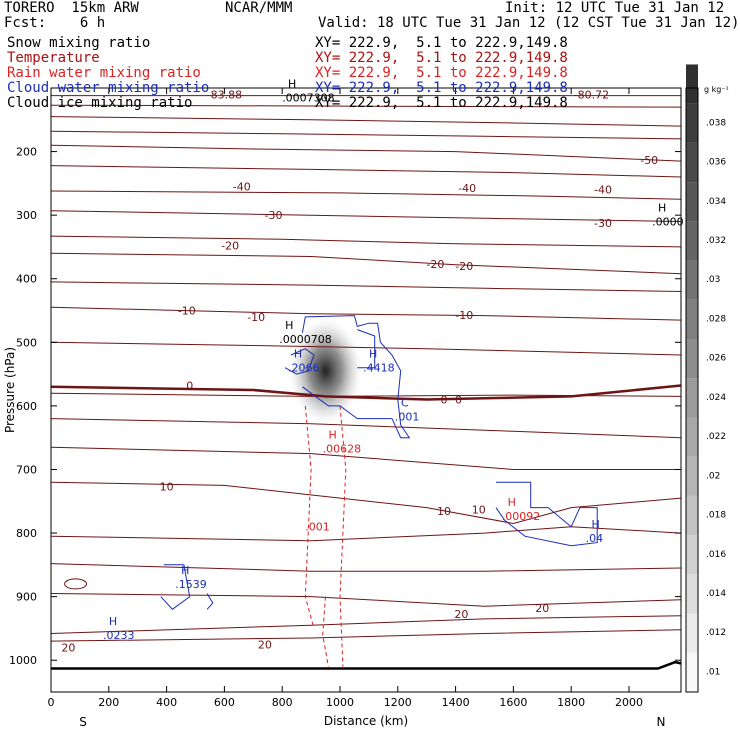 The image size is (740, 740). What do you see at coordinates (716, 89) in the screenshot?
I see `colorbar-unit: g kg⁻¹` at bounding box center [716, 89].